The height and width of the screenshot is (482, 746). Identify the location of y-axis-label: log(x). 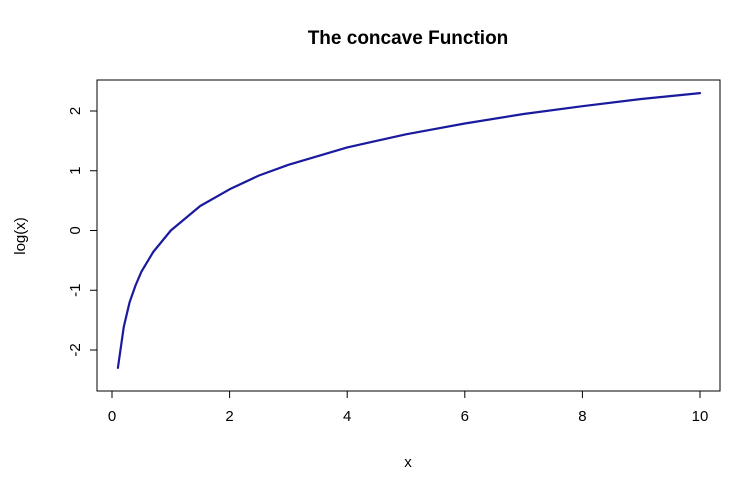
(20, 236).